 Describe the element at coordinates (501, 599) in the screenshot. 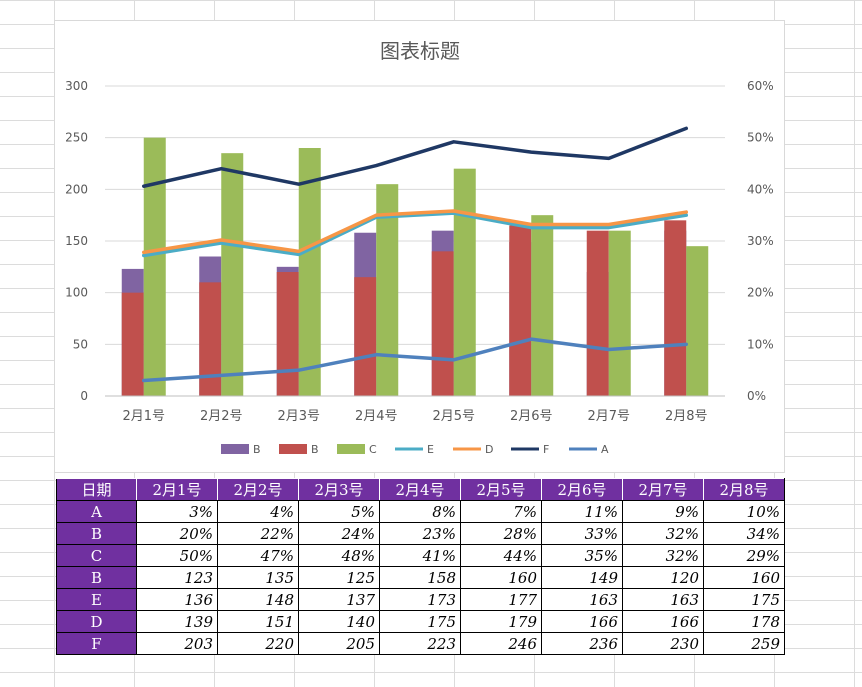

I see `table-cell: 177` at that location.